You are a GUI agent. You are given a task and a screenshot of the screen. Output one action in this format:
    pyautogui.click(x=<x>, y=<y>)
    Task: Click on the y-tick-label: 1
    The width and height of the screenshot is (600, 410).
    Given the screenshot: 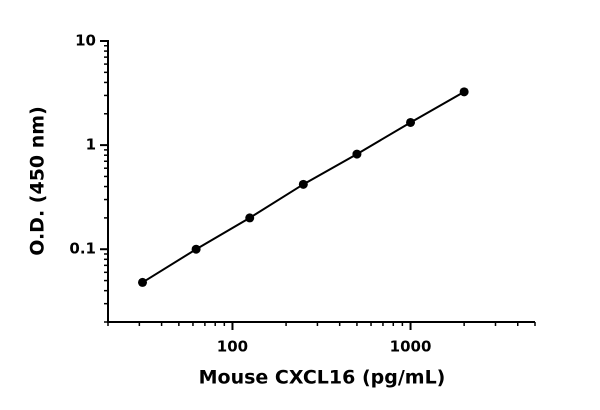 What is the action you would take?
    pyautogui.click(x=91, y=145)
    